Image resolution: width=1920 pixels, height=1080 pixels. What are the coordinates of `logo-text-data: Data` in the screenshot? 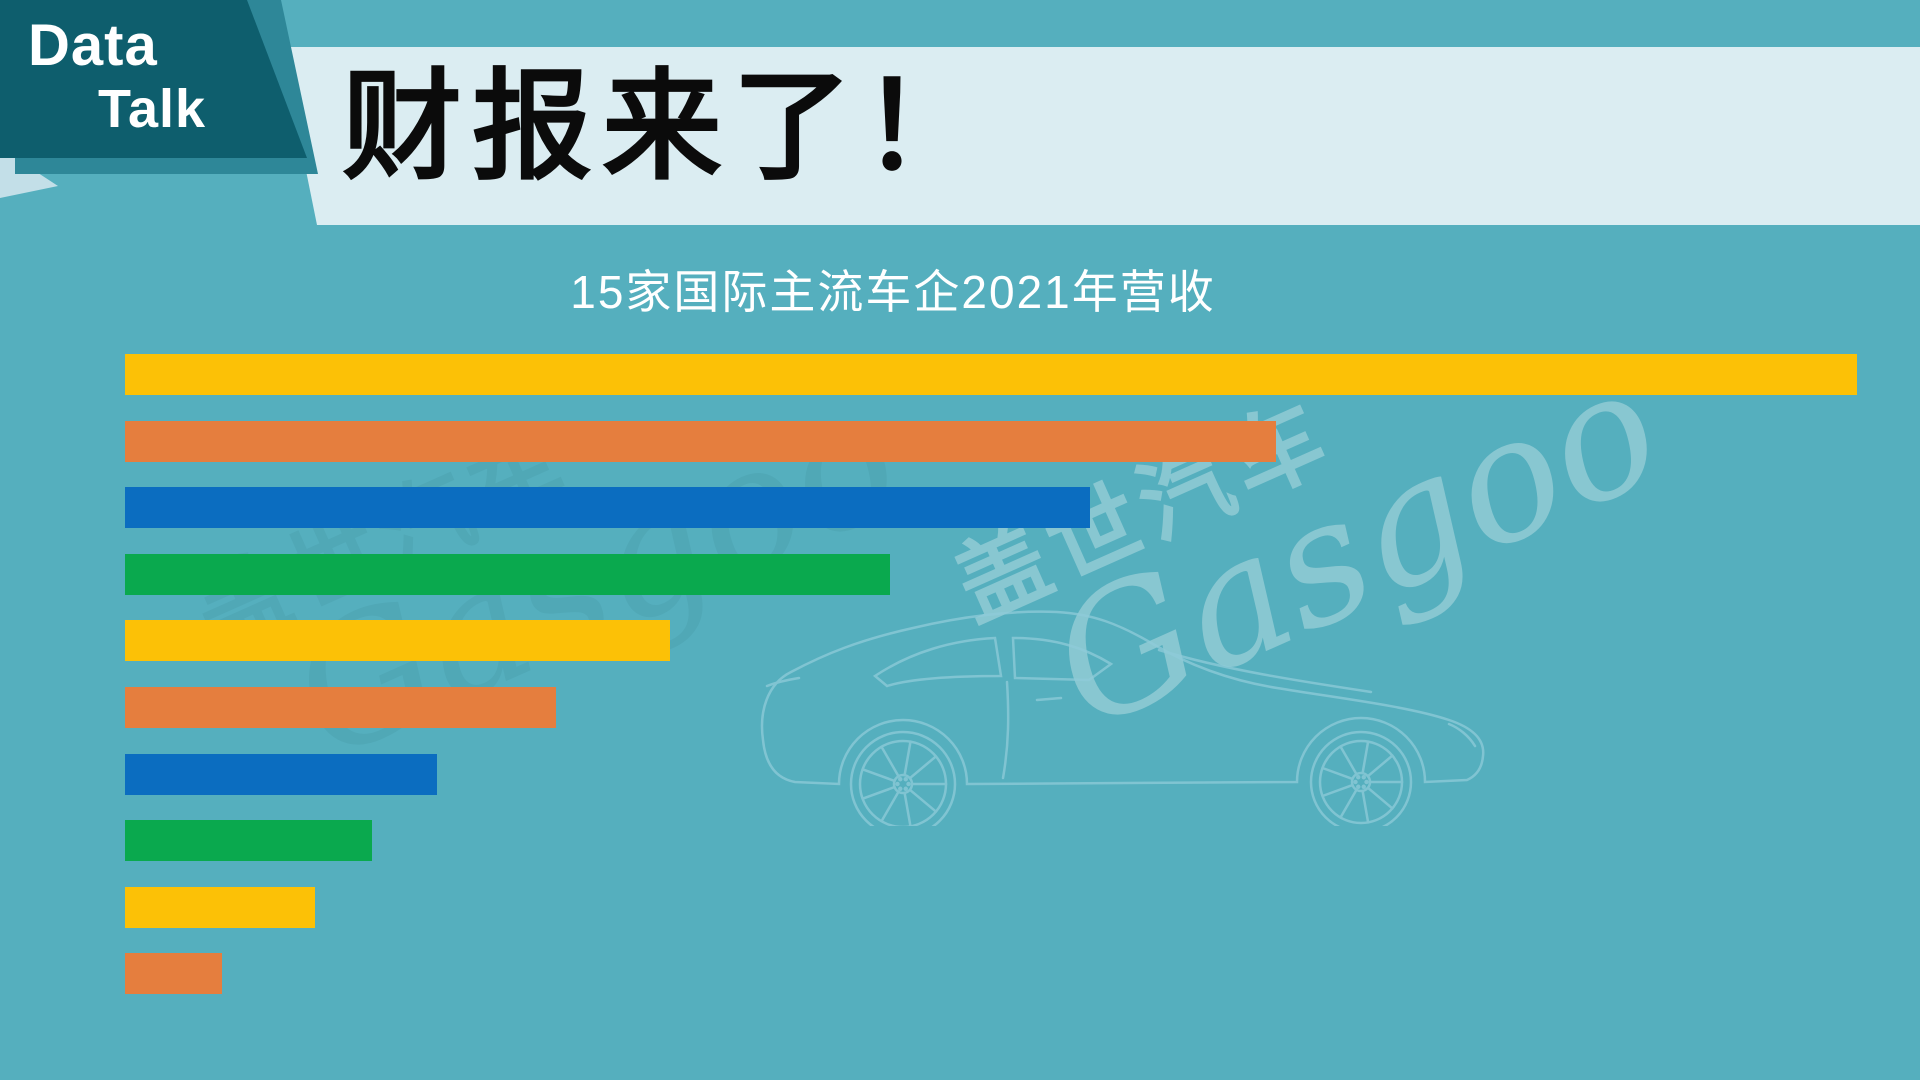 It's located at (93, 45).